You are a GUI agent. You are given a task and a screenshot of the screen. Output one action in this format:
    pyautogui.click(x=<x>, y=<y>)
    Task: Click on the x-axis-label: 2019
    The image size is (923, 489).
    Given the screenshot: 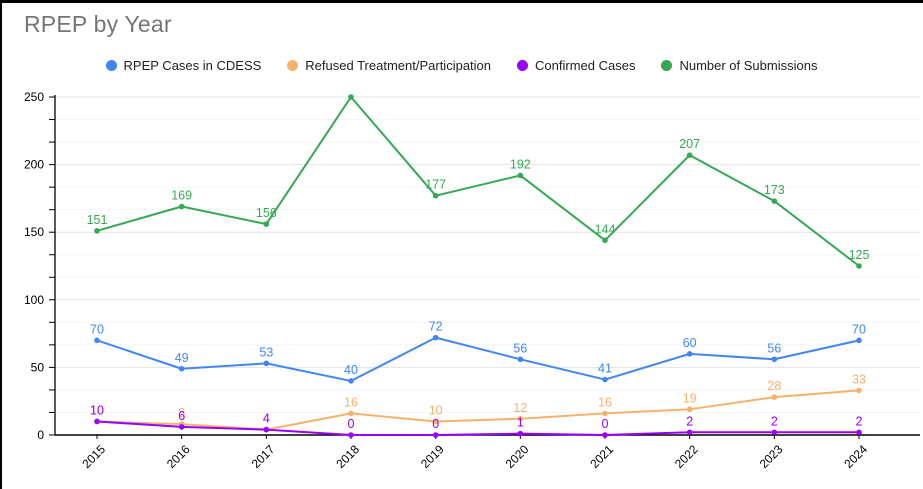 What is the action you would take?
    pyautogui.click(x=432, y=456)
    